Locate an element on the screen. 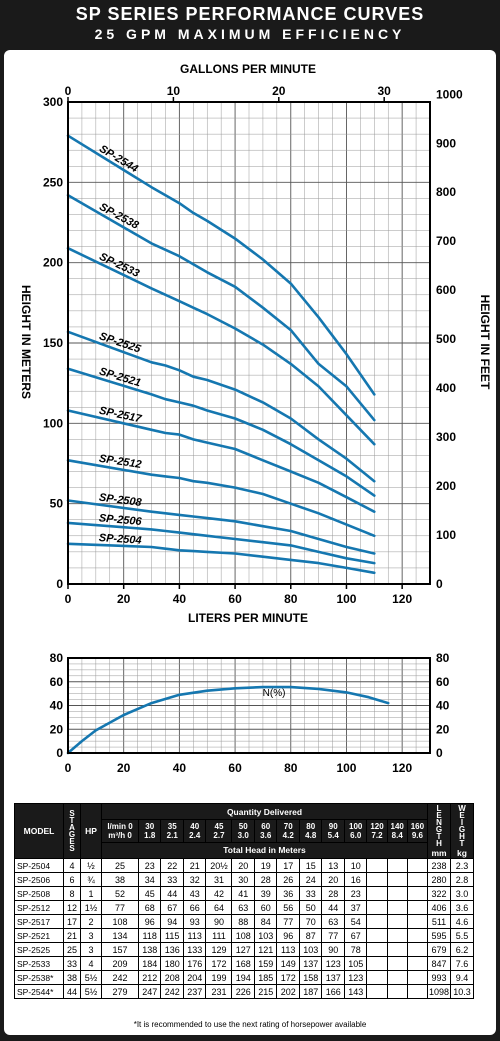 The image size is (500, 1041). head-cell: 43 is located at coordinates (194, 893).